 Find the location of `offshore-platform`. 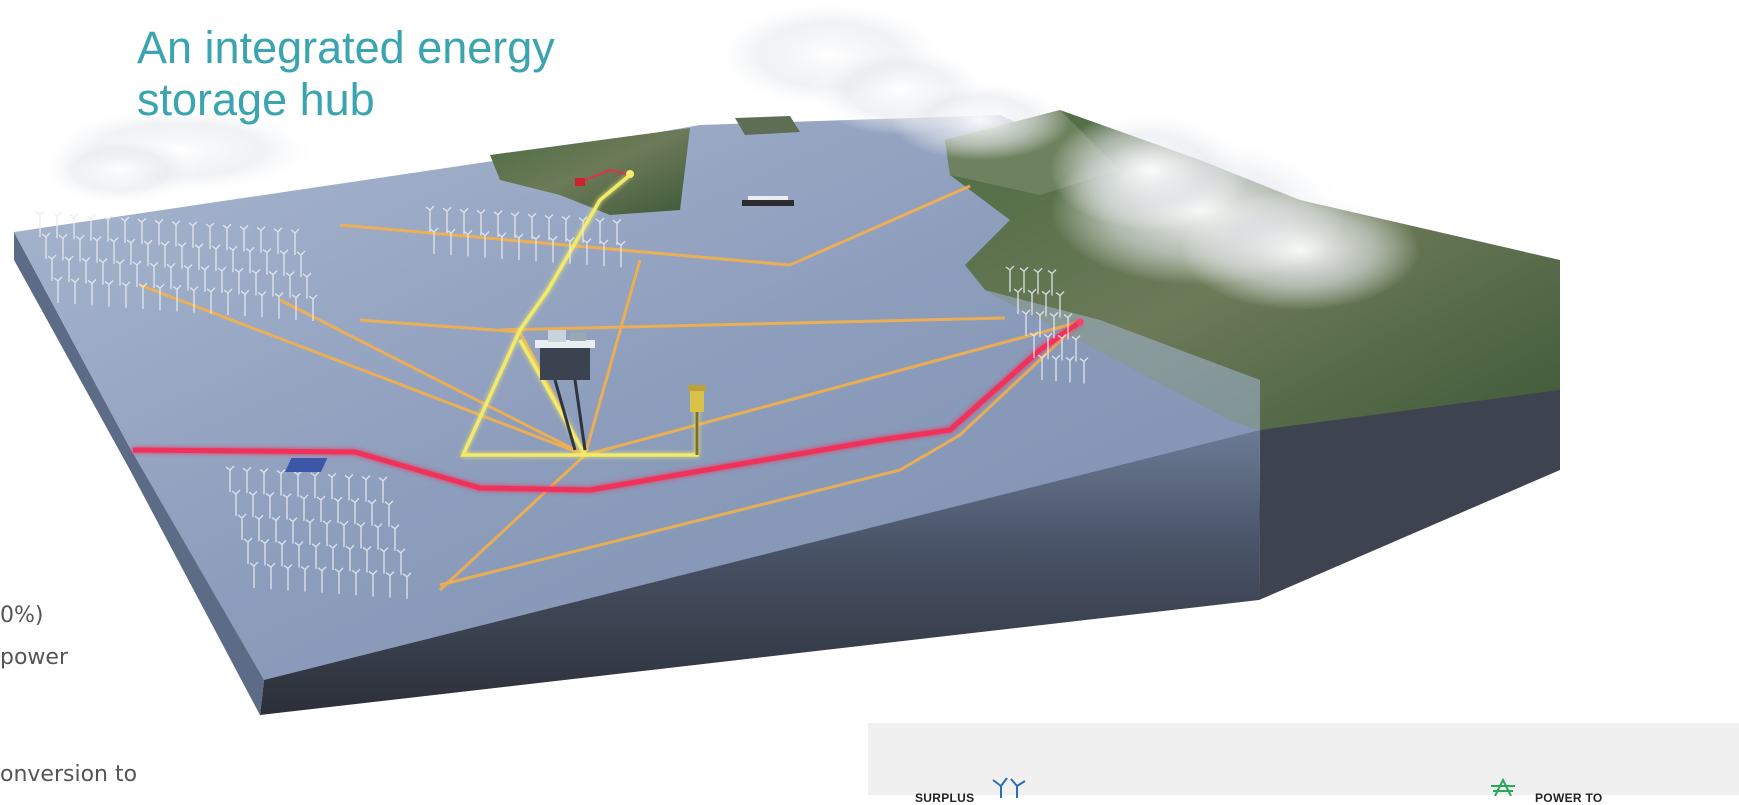

offshore-platform is located at coordinates (565, 390).